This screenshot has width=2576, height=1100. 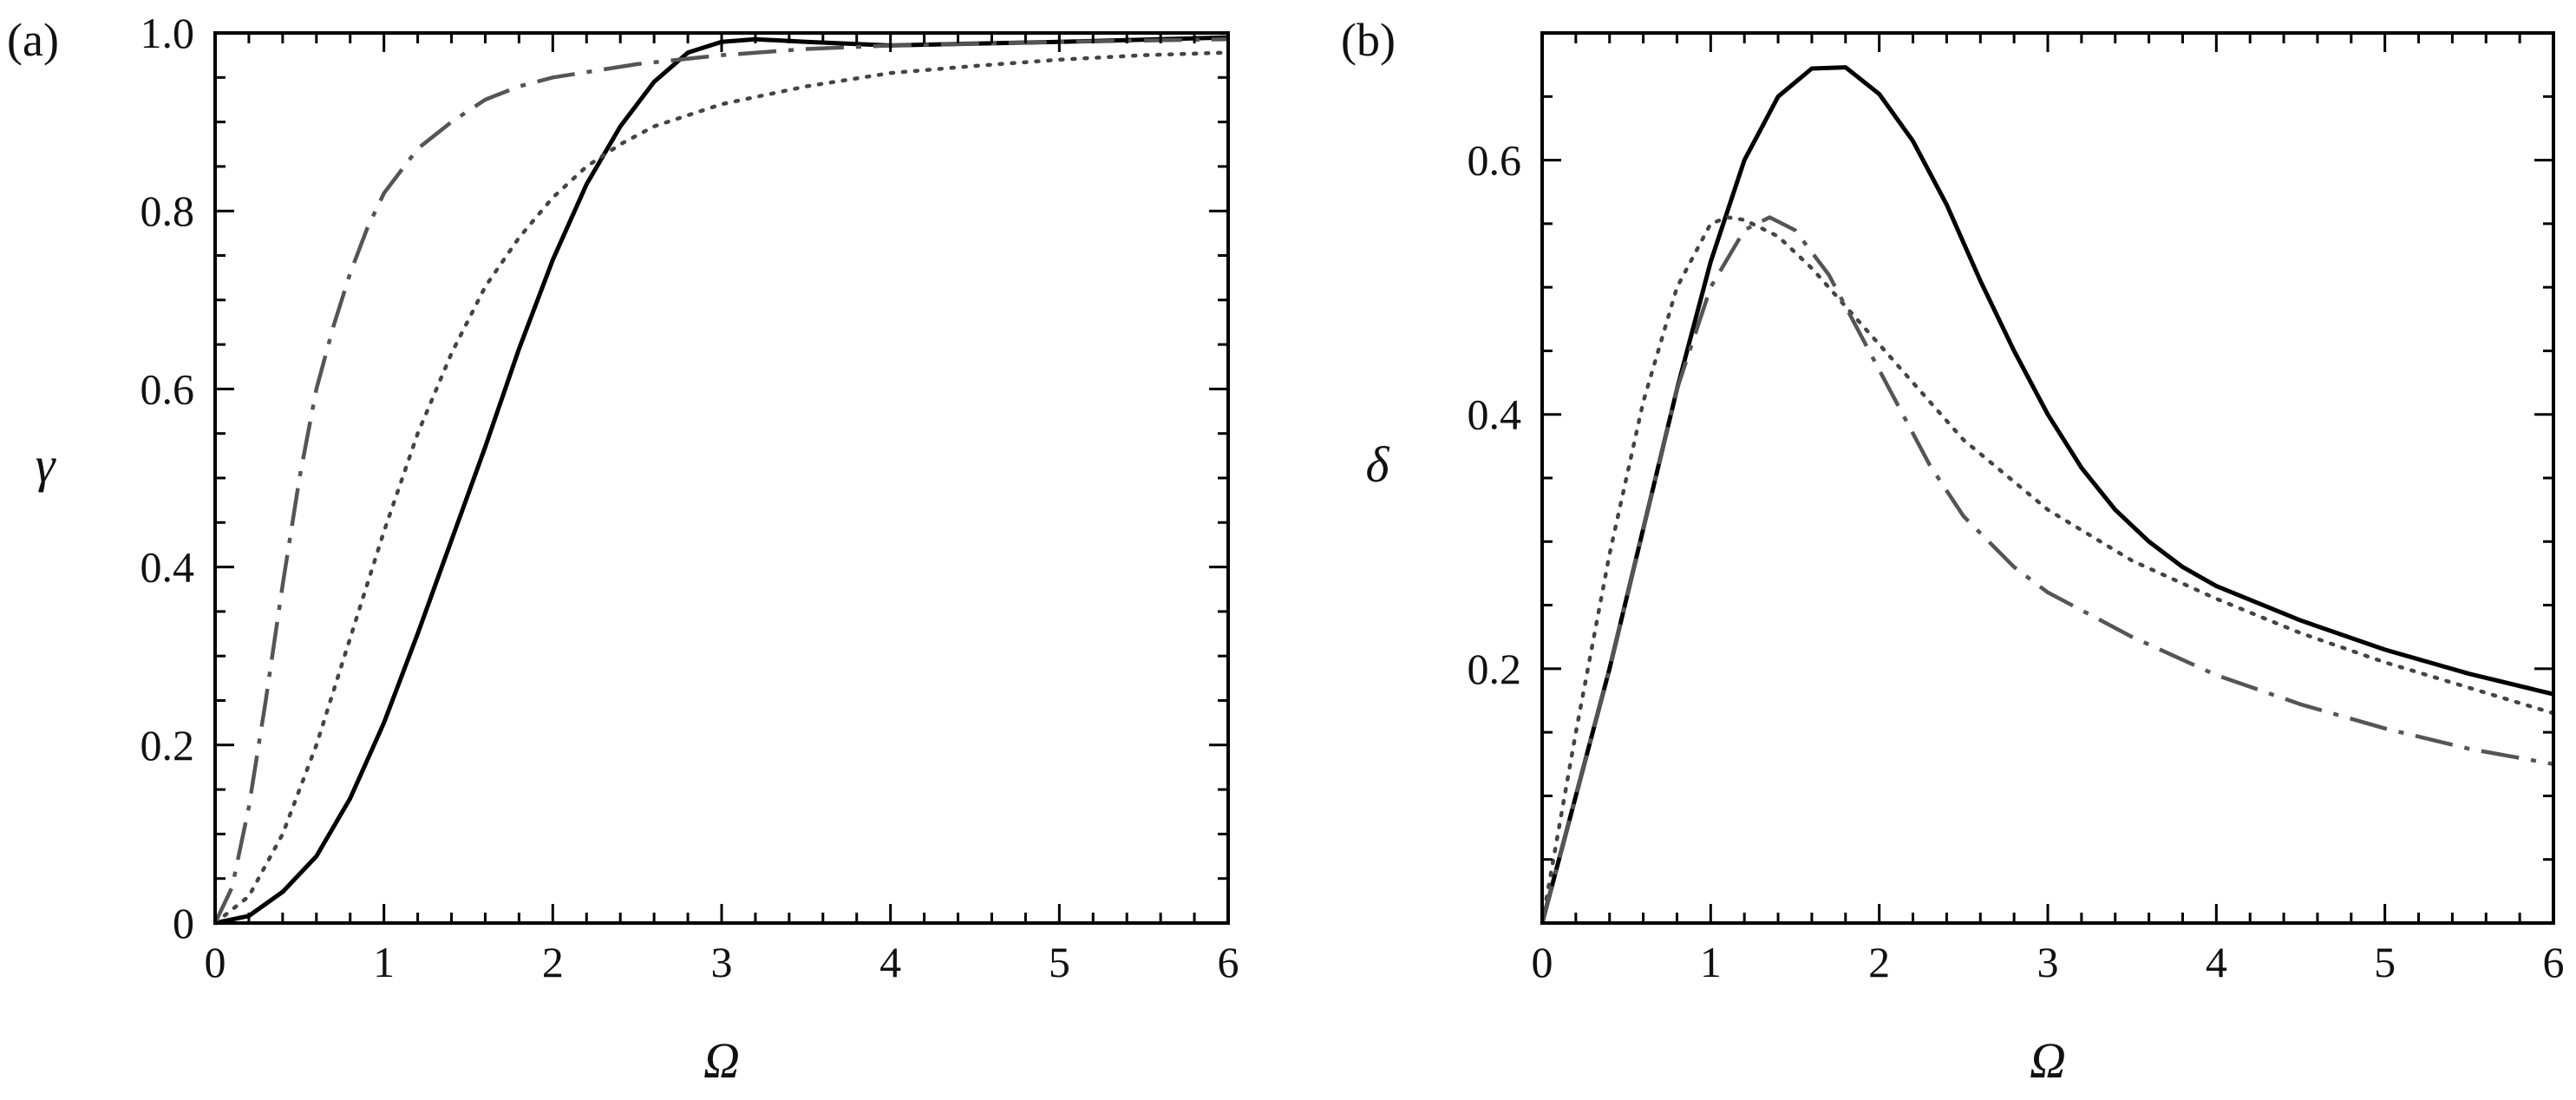 I want to click on y-axis-label: γ, so click(x=46, y=465).